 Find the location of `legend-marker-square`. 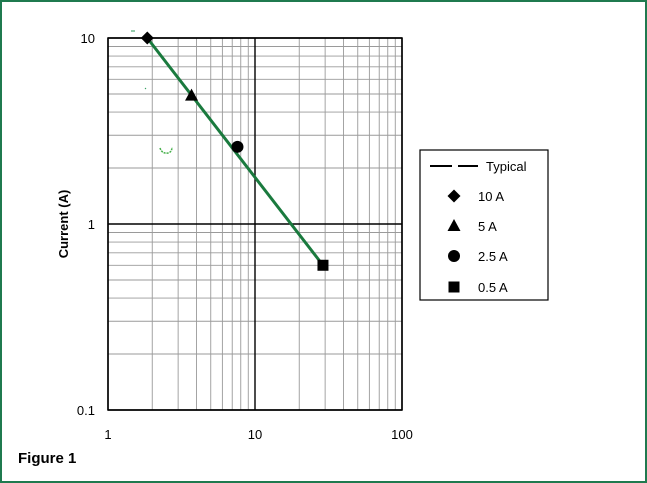

legend-marker-square is located at coordinates (454, 287).